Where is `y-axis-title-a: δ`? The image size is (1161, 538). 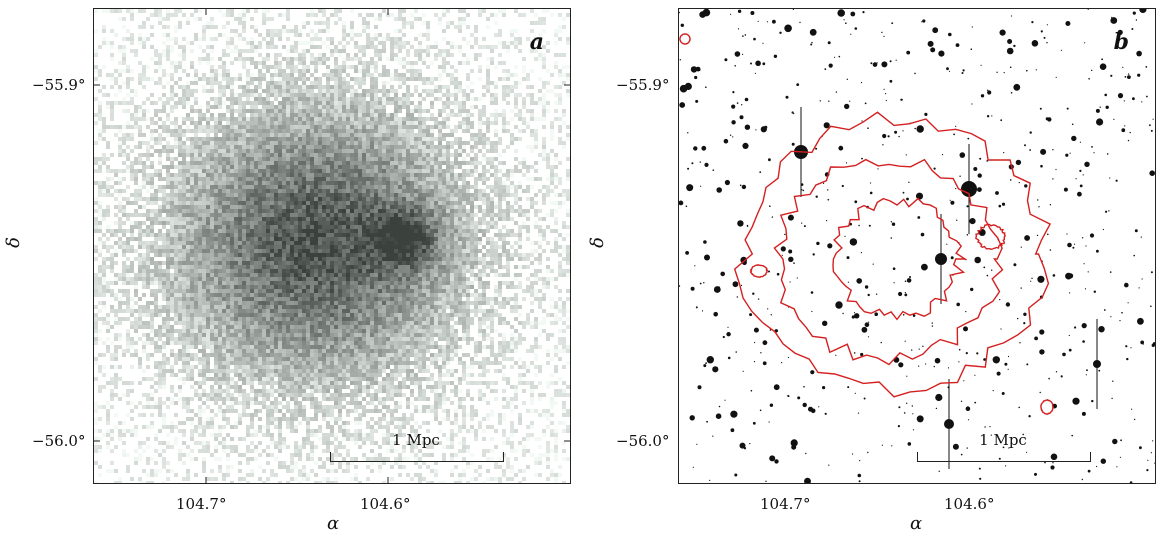 y-axis-title-a: δ is located at coordinates (13, 242).